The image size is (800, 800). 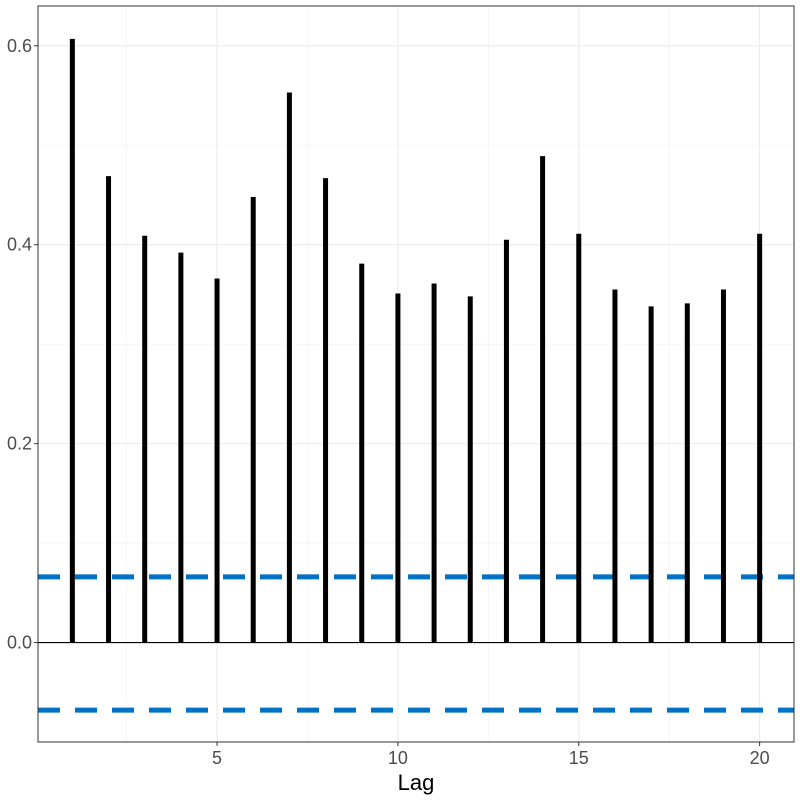 What do you see at coordinates (217, 758) in the screenshot?
I see `x-tick-label: 5` at bounding box center [217, 758].